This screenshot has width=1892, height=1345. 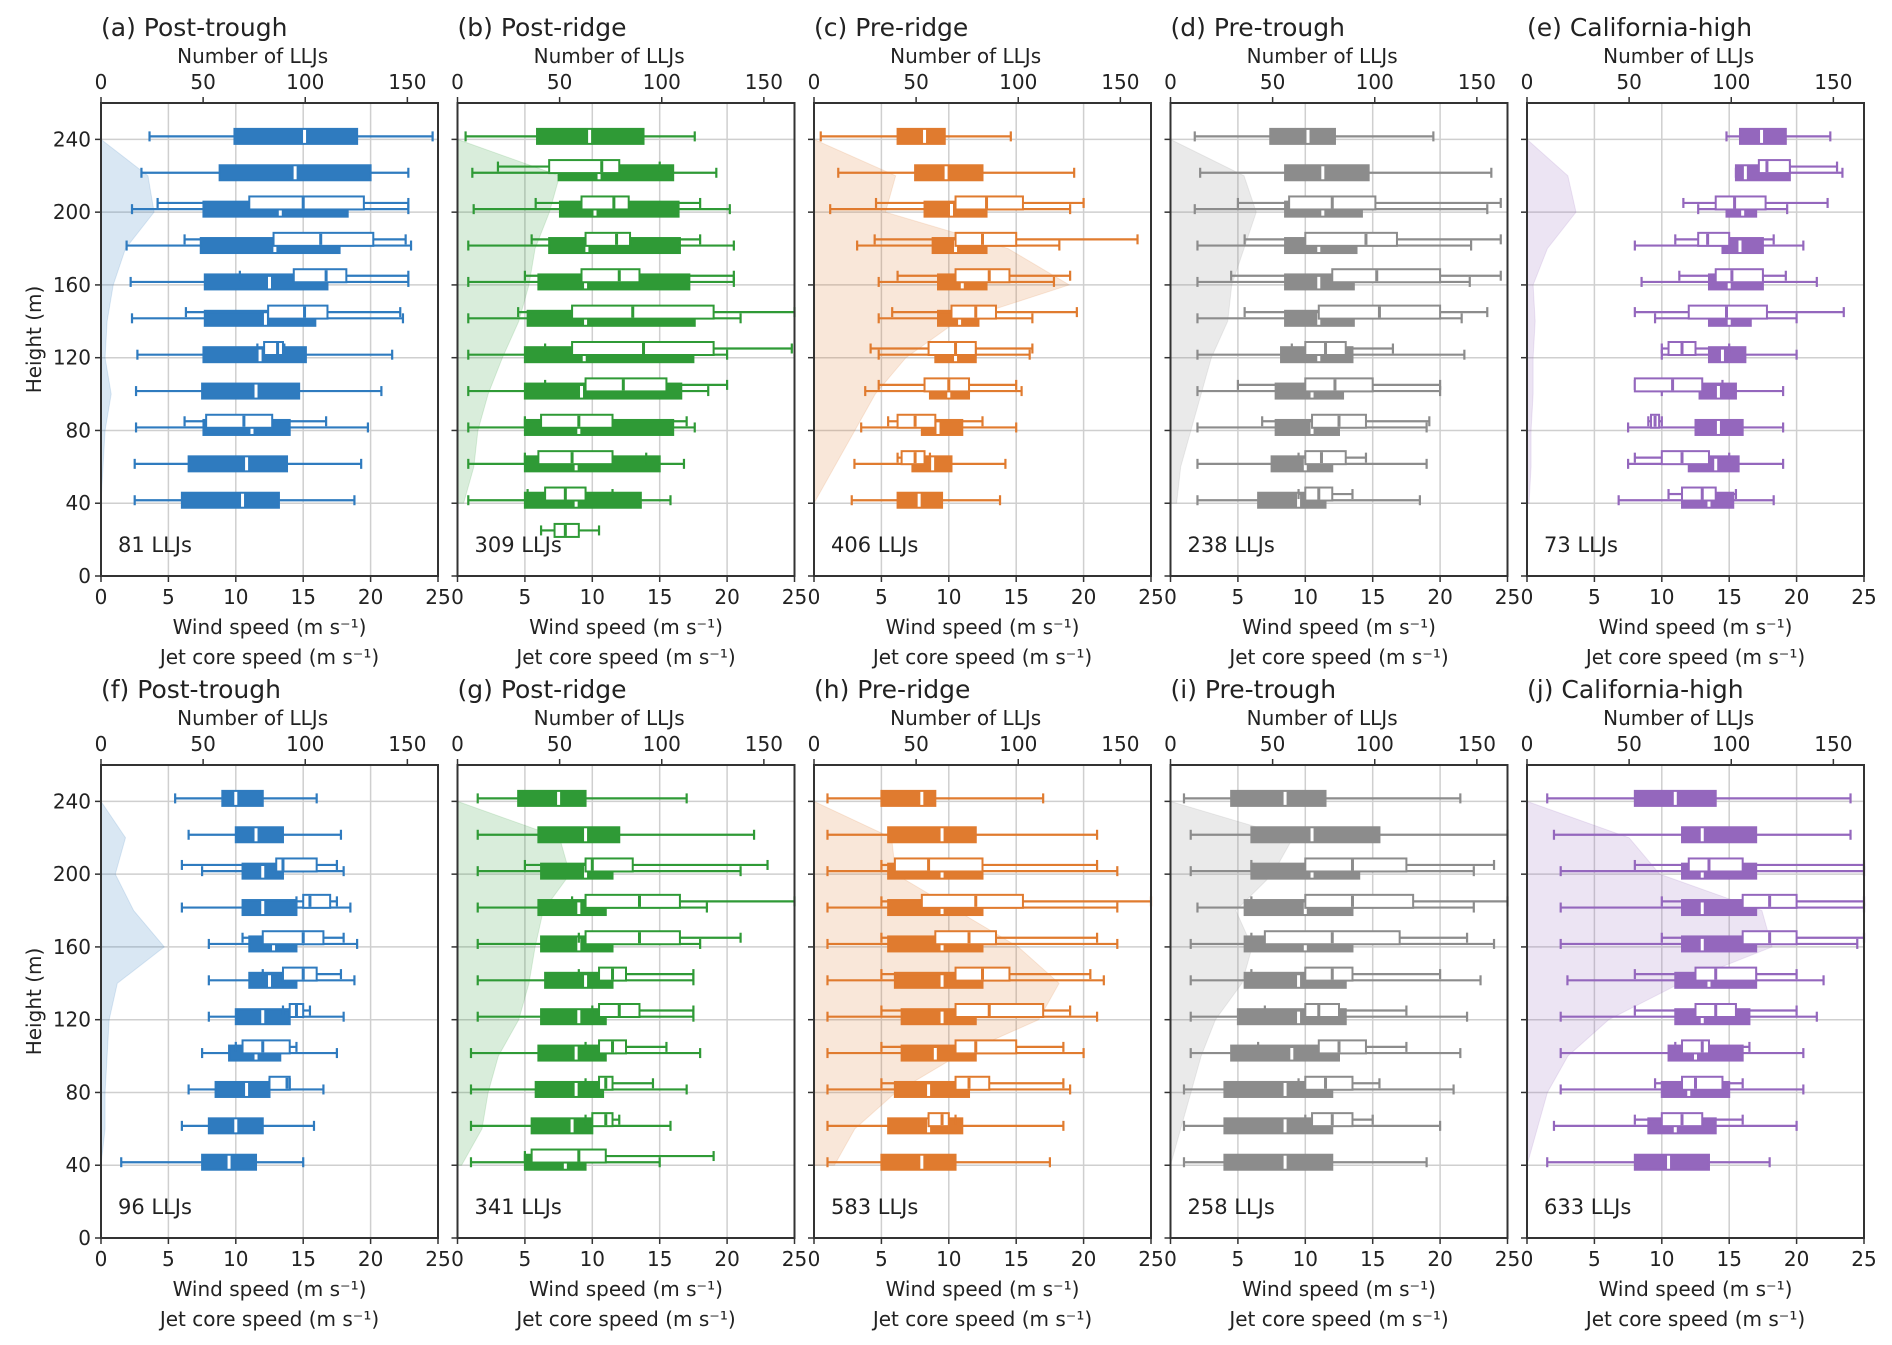 I want to click on panel-title: (g) Post-ridge, so click(x=542, y=689).